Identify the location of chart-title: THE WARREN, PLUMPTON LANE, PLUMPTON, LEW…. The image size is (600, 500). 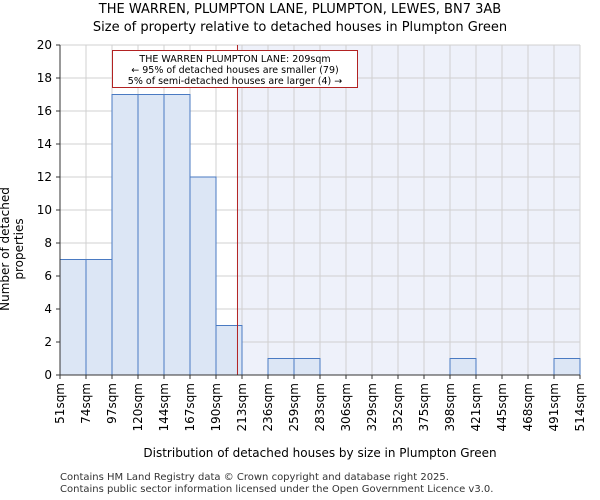
(300, 9).